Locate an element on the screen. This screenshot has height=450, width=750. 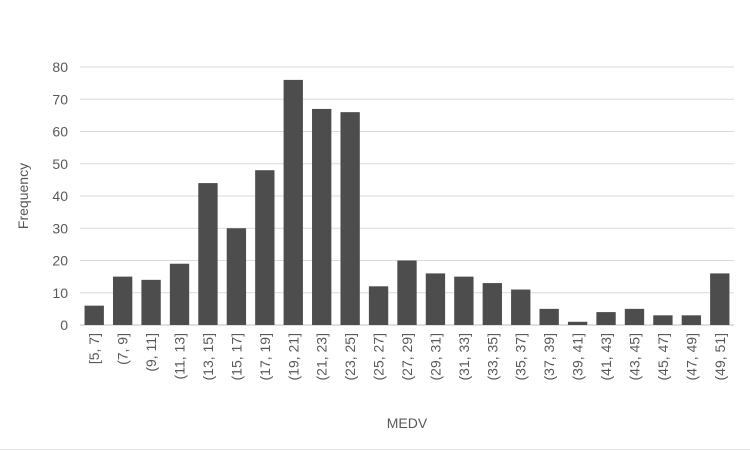
y-tick-label: 50 is located at coordinates (60, 164).